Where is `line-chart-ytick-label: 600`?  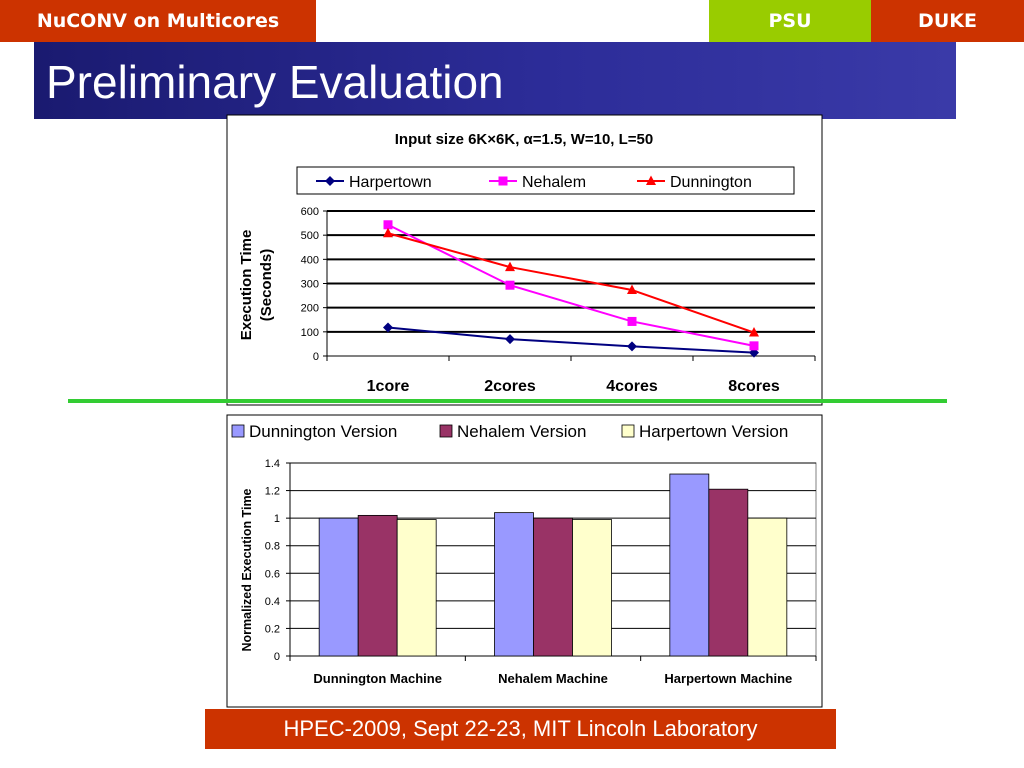
line-chart-ytick-label: 600 is located at coordinates (310, 212).